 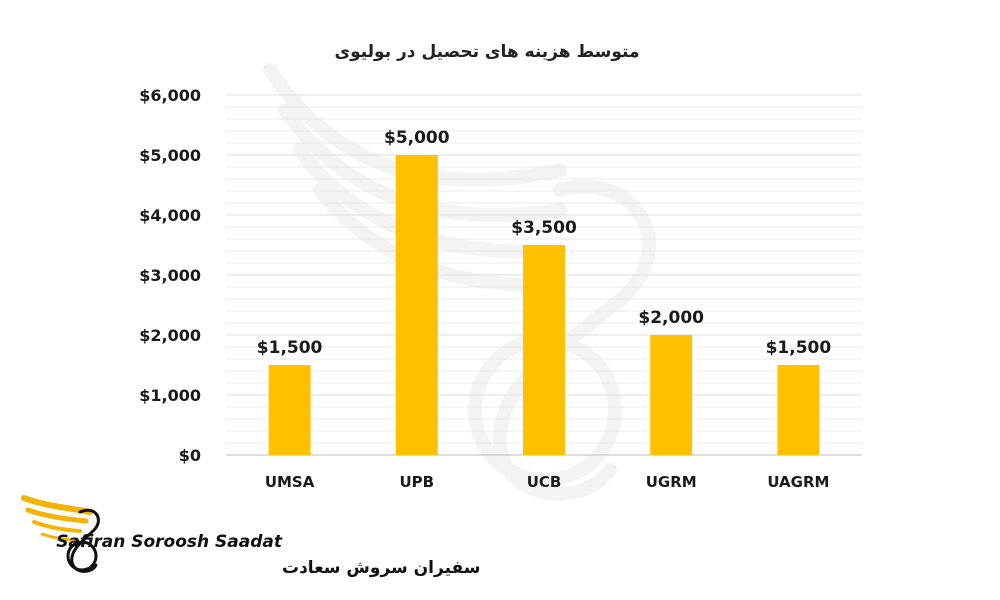 I want to click on bar-upb, so click(x=416, y=305).